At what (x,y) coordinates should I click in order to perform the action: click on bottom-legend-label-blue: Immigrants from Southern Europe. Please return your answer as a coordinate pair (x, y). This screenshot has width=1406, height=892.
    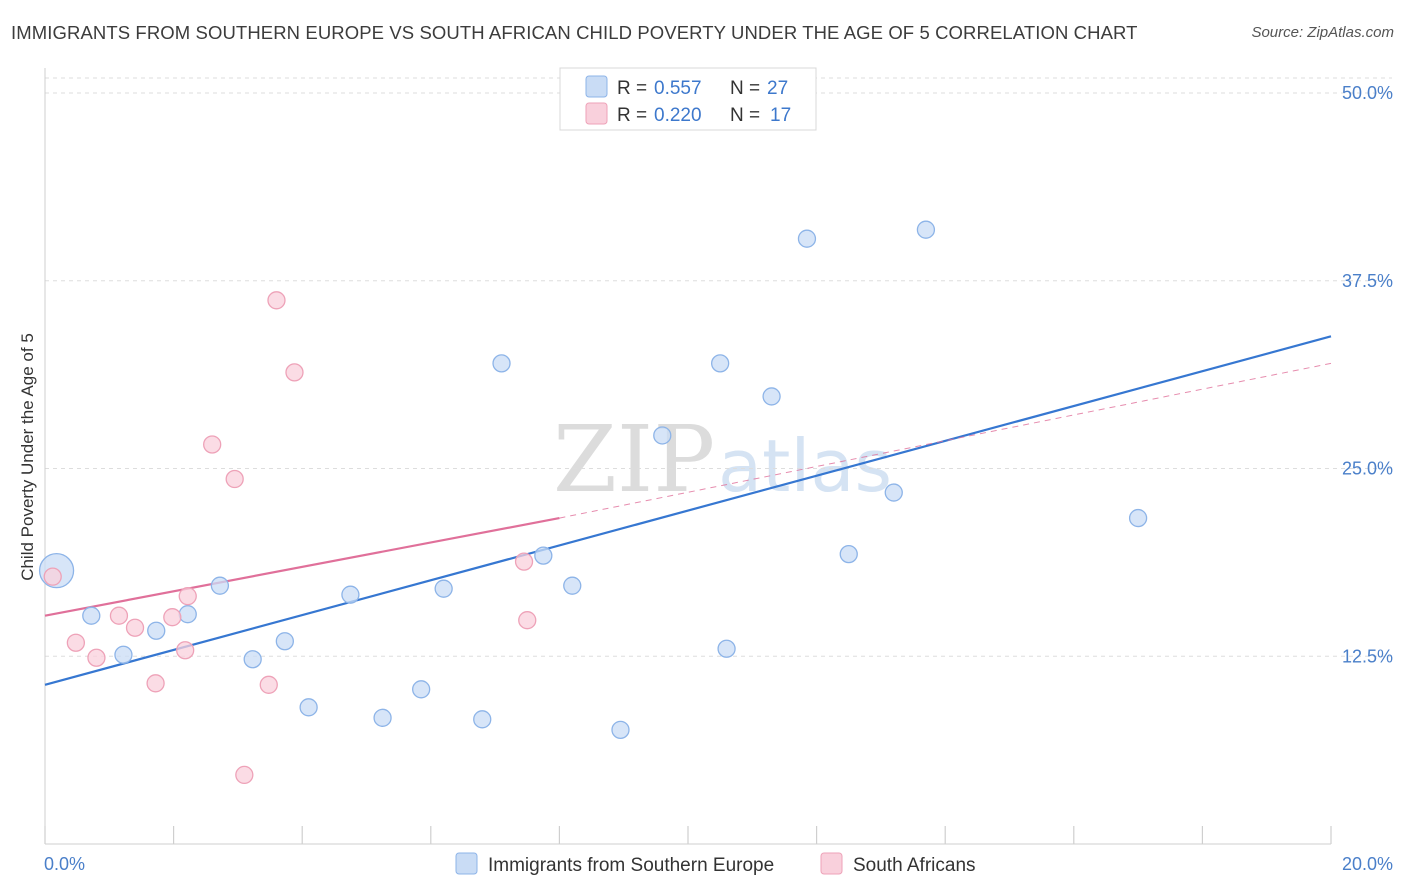
    Looking at the image, I should click on (631, 865).